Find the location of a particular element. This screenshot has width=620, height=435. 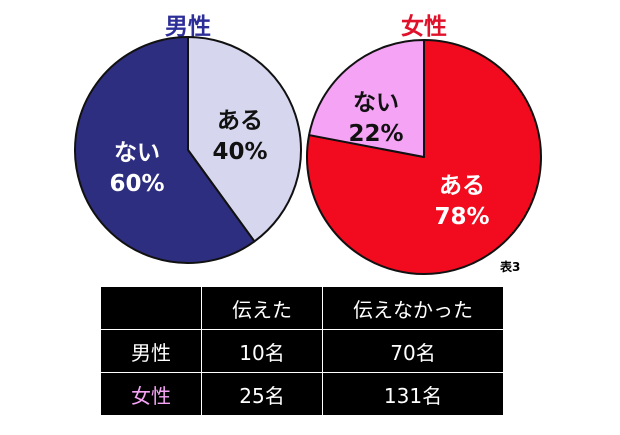

male-slice-yes is located at coordinates (244, 139).